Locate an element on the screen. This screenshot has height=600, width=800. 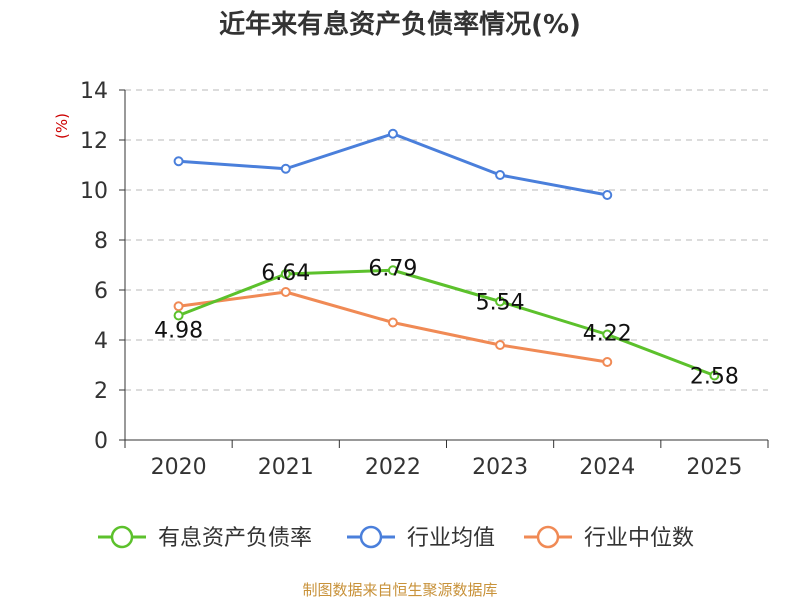
data-label: 5.54 is located at coordinates (500, 303).